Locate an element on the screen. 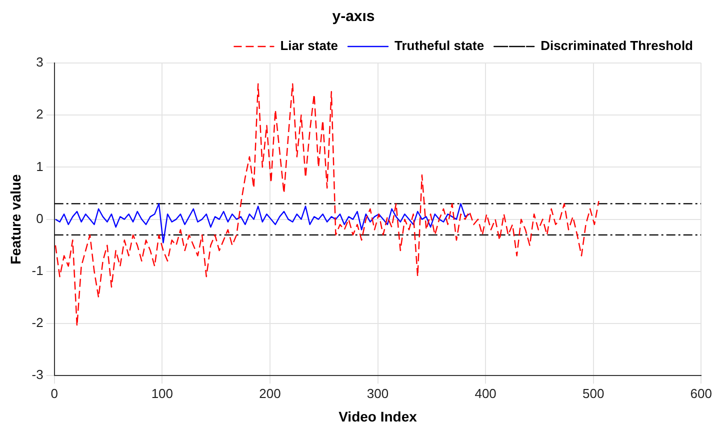 This screenshot has height=430, width=715. y-tick-label: 0 is located at coordinates (40, 218).